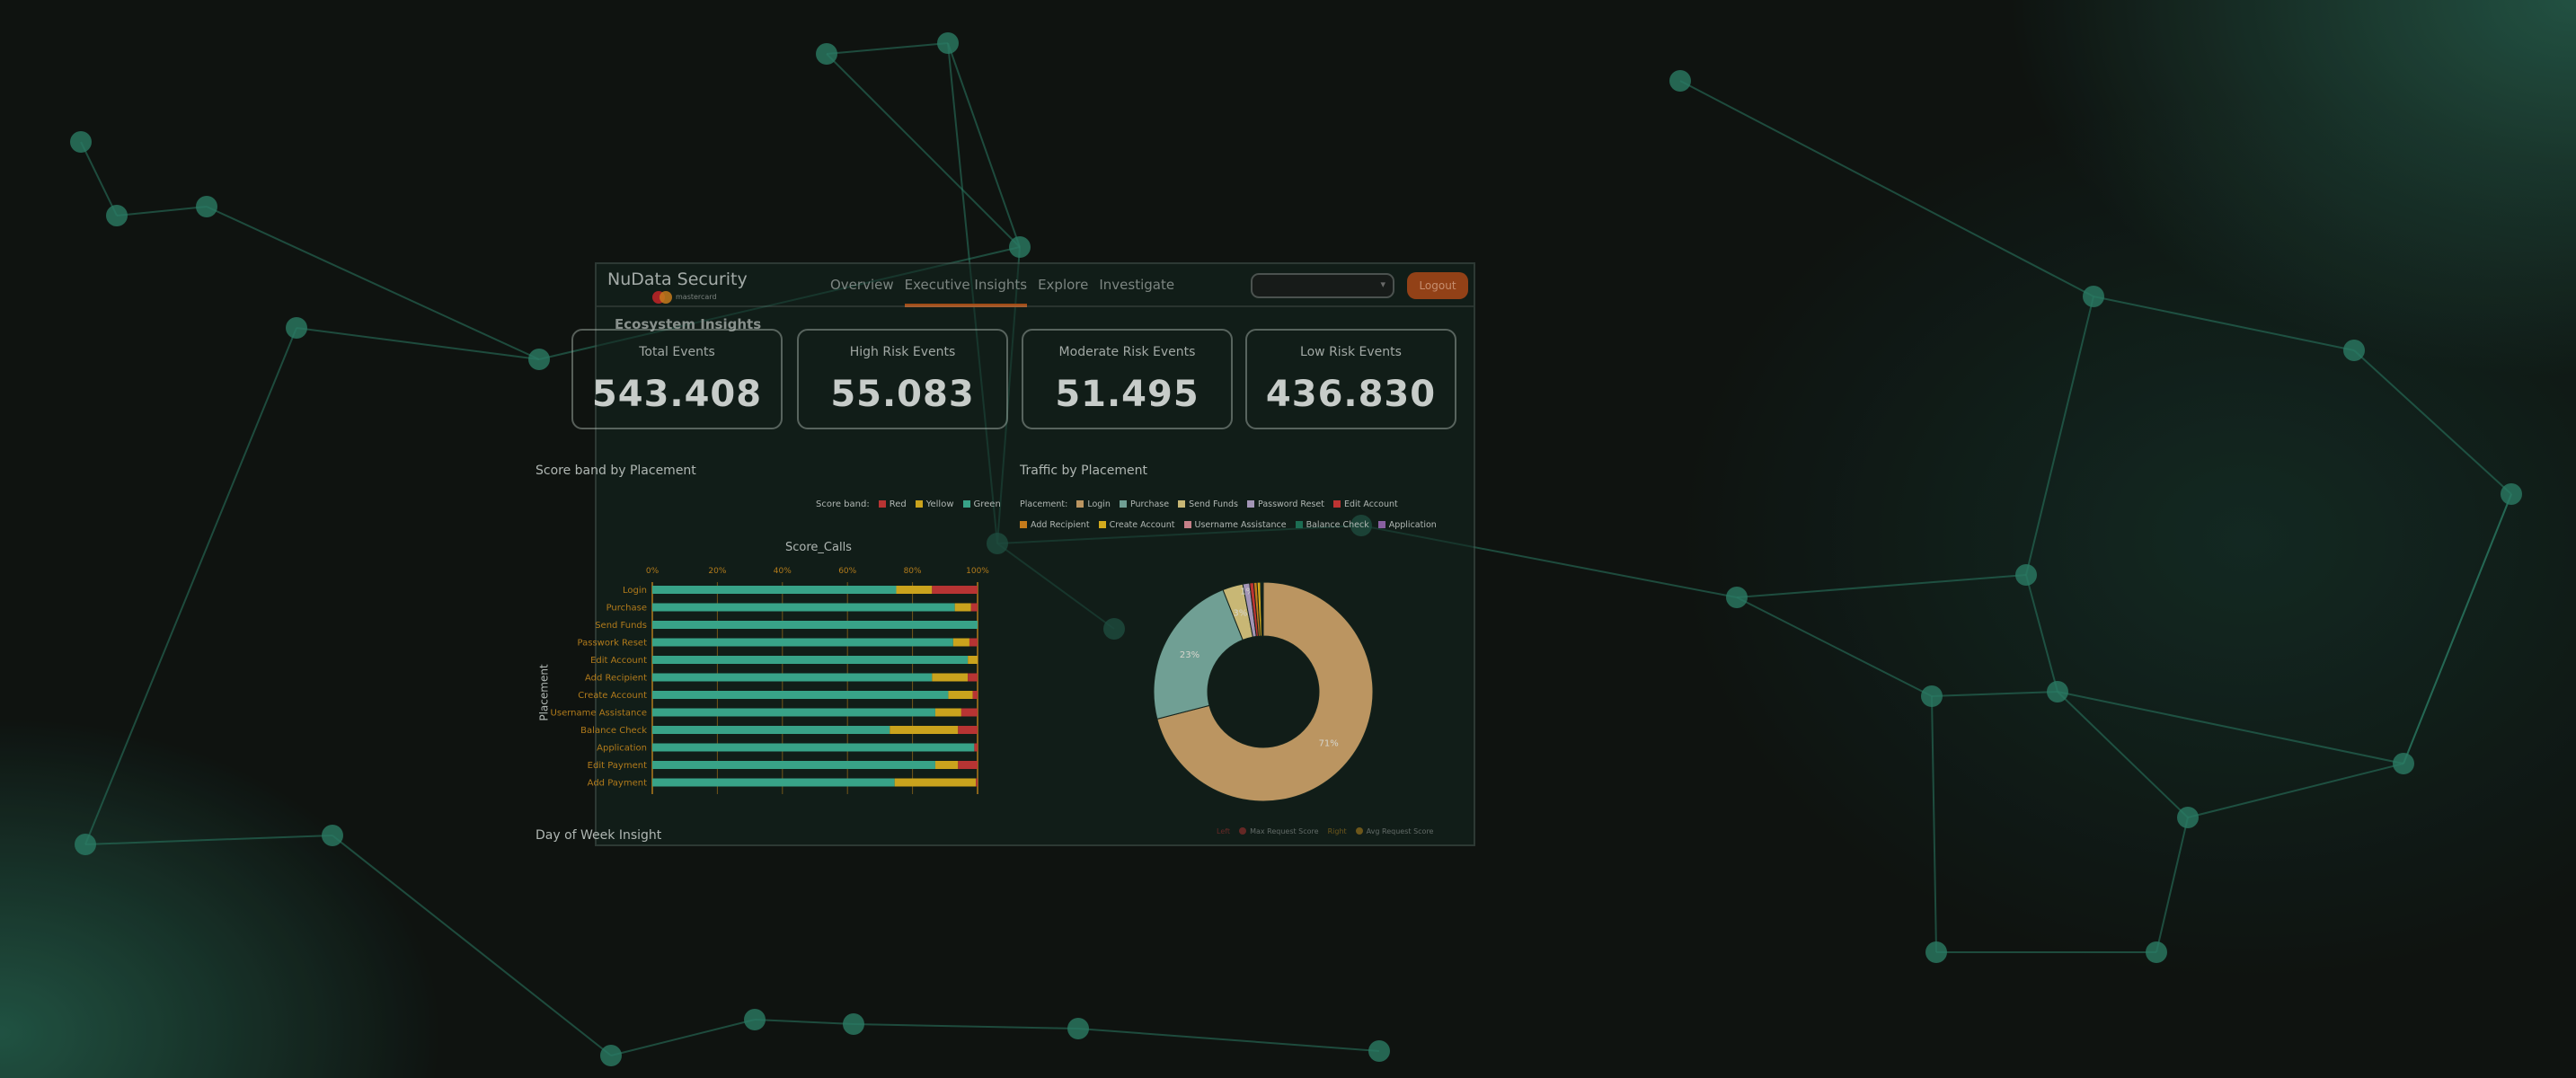  Describe the element at coordinates (1285, 504) in the screenshot. I see `legend-item: Password Reset` at that location.